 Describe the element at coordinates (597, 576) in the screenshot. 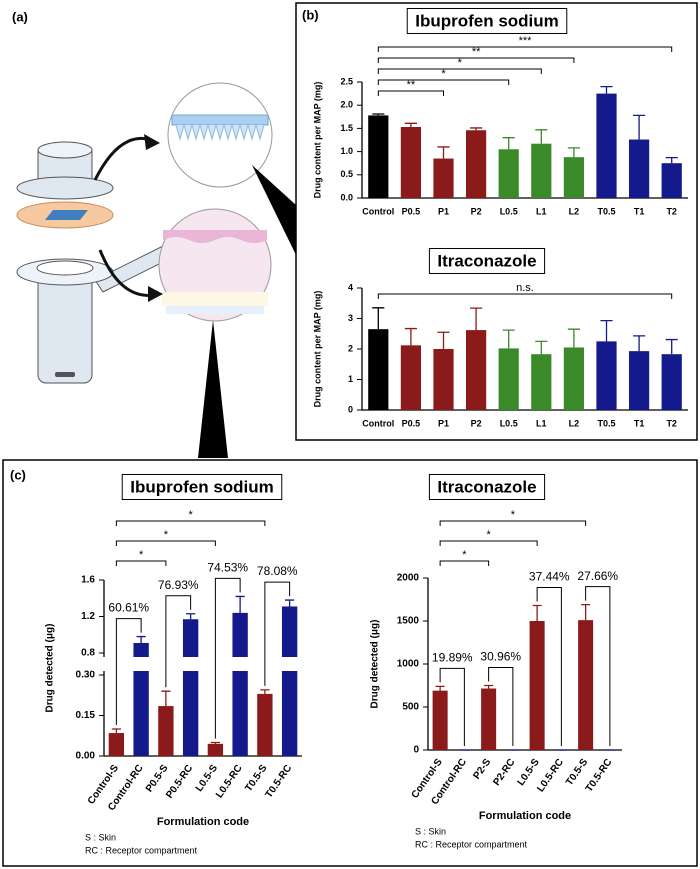

I see `pair-label: 27.66%` at that location.